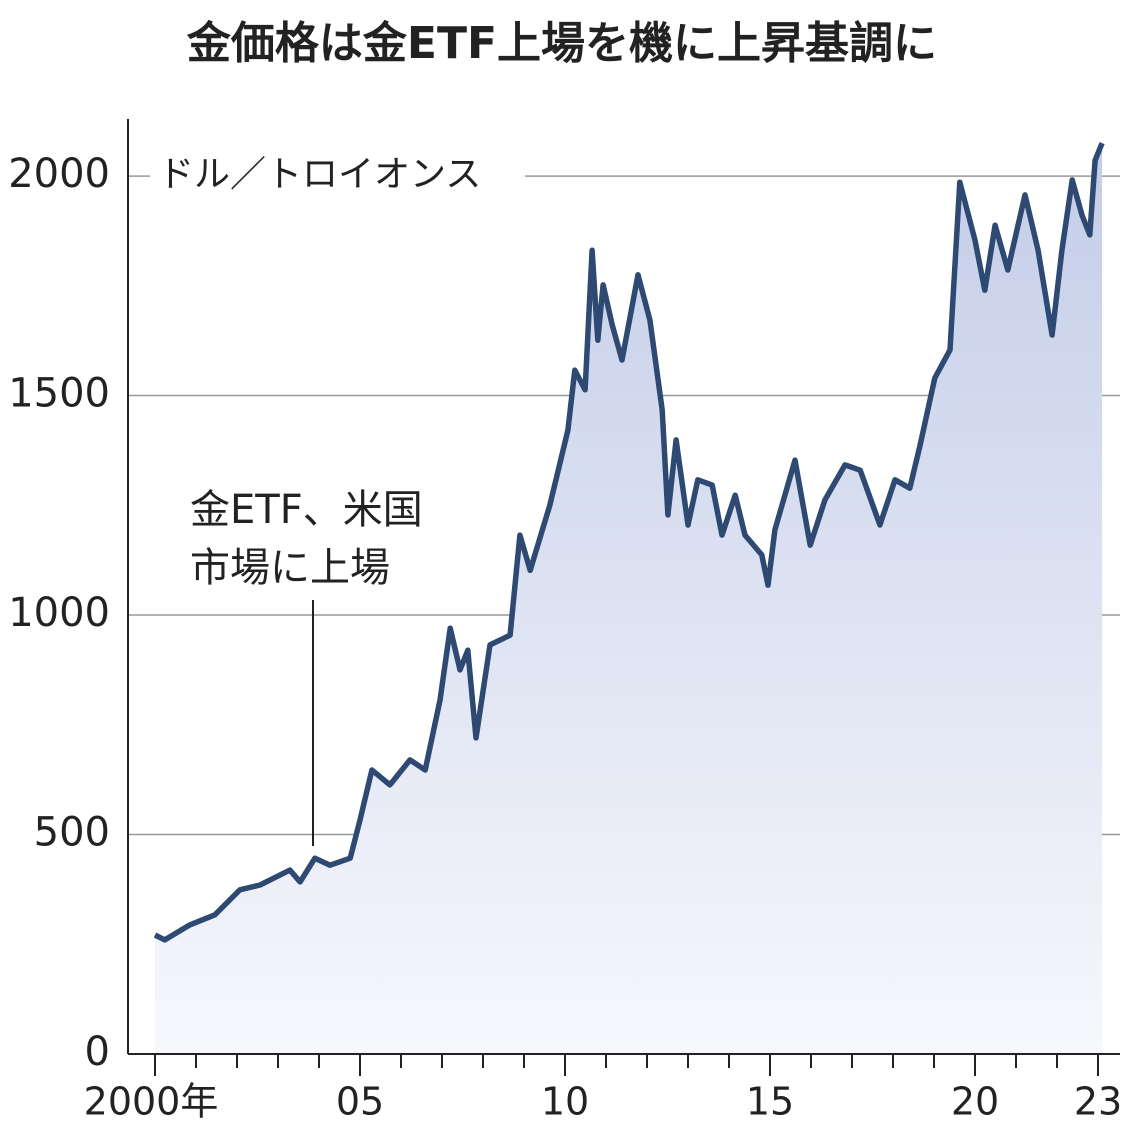  I want to click on y-tick-label: 1000, so click(59, 613).